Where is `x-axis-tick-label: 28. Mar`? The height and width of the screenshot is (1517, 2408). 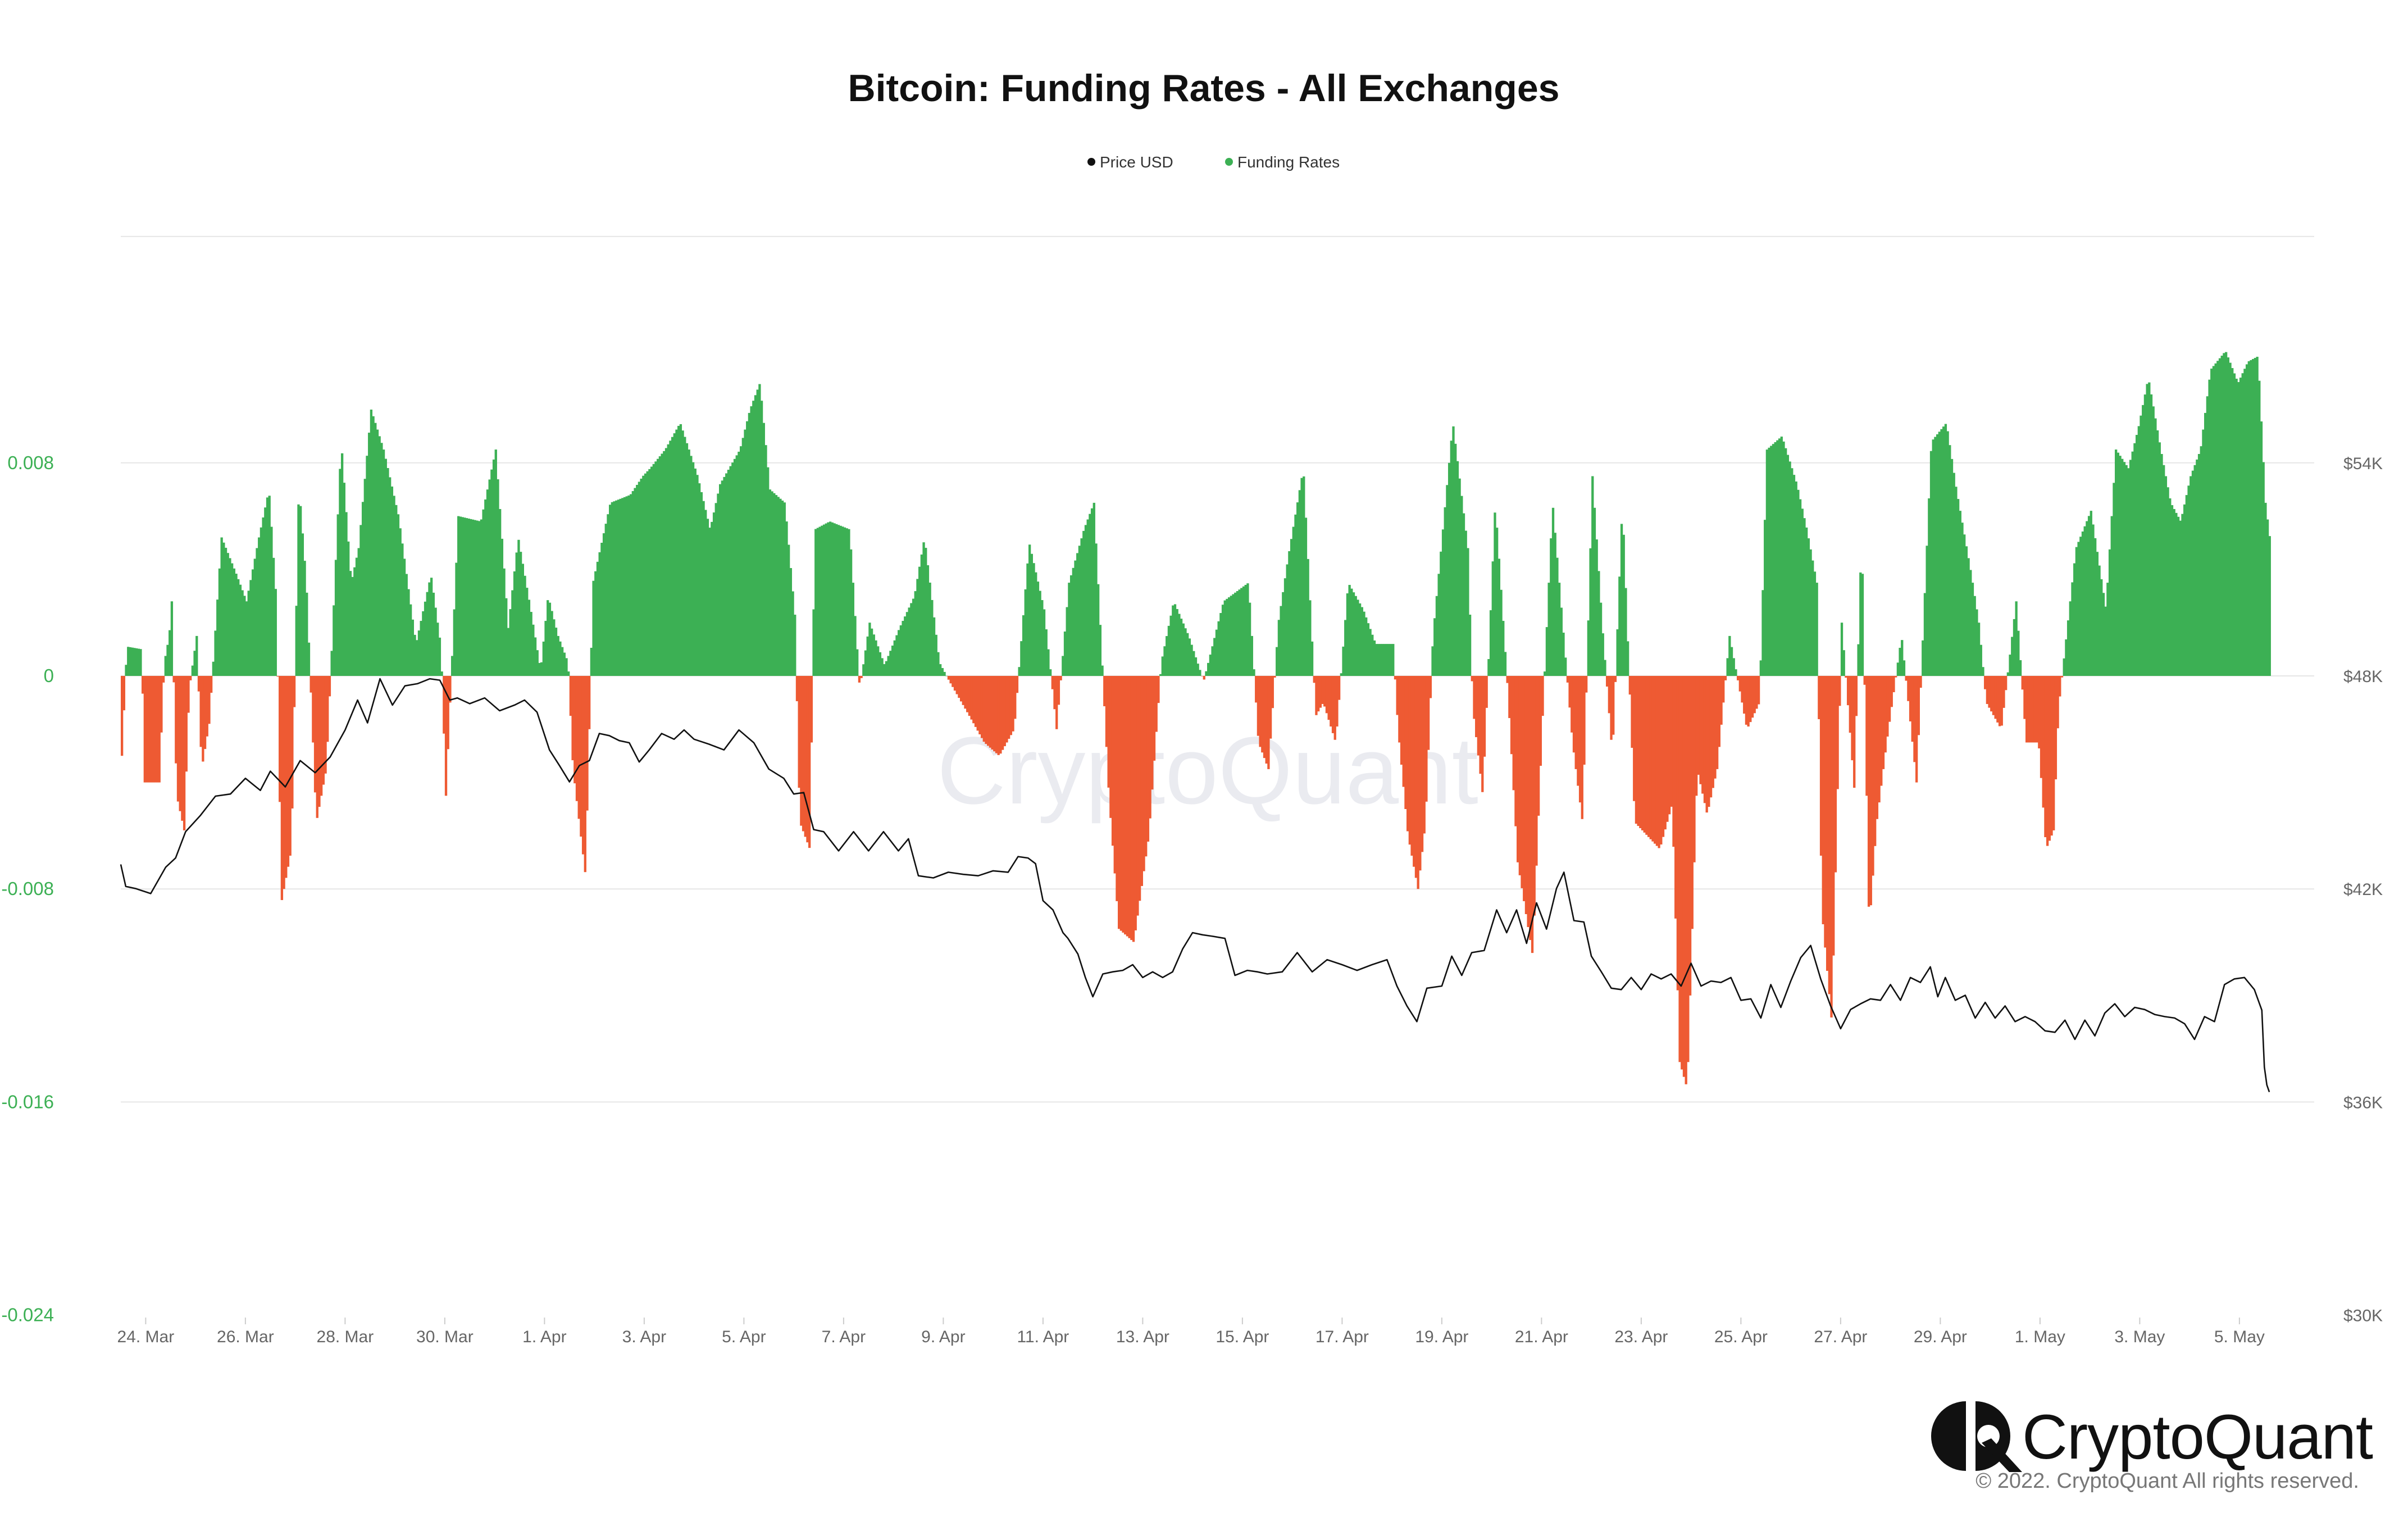 x-axis-tick-label: 28. Mar is located at coordinates (345, 1337).